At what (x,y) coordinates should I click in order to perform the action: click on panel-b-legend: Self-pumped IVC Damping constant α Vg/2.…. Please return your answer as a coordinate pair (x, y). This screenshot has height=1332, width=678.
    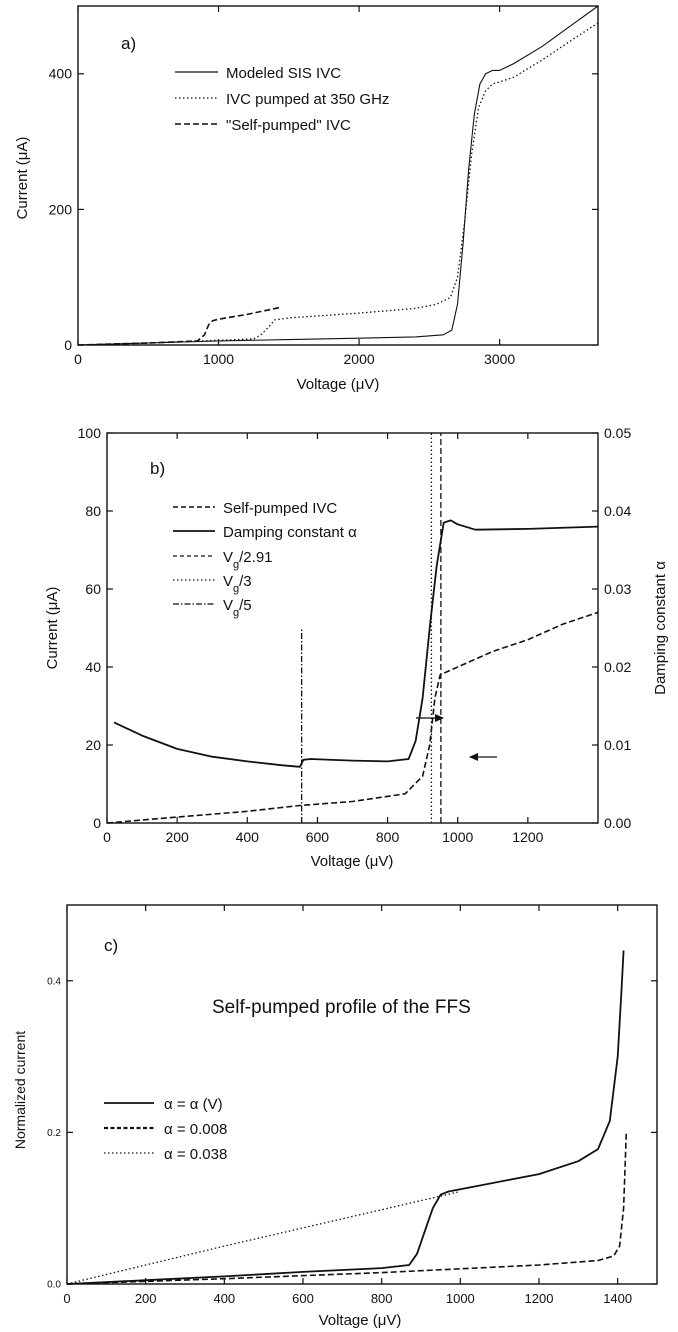
    Looking at the image, I should click on (265, 559).